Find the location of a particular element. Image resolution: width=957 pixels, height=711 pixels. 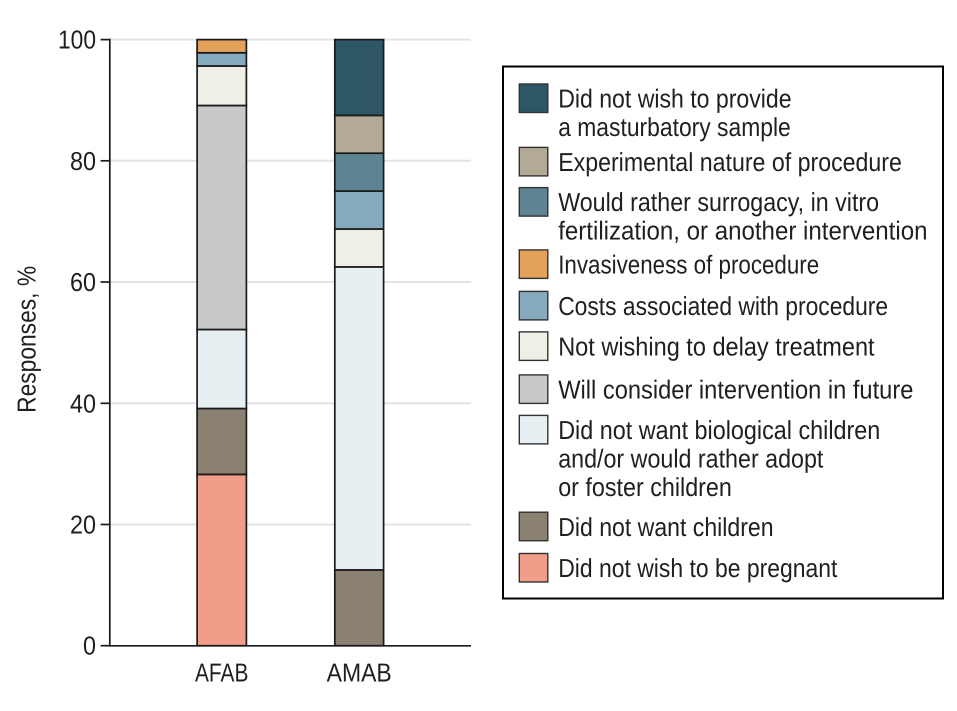

svg-text: Did not wish to provide is located at coordinates (674, 99).